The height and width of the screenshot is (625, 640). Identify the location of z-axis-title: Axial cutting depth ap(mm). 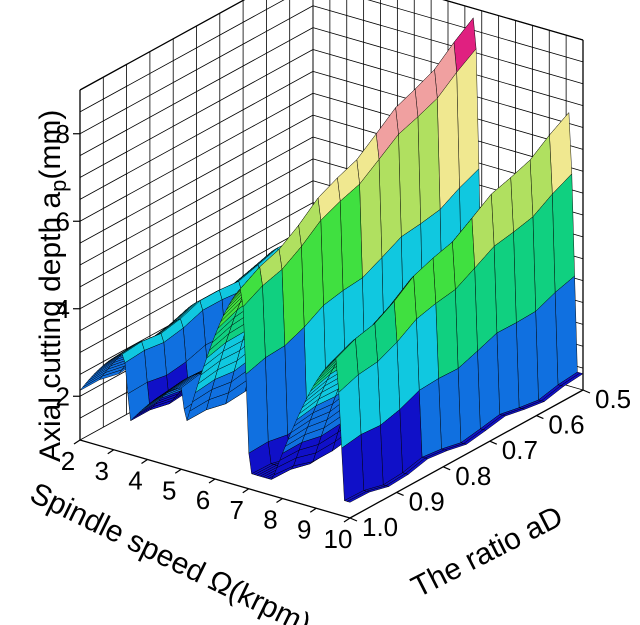
(52, 286).